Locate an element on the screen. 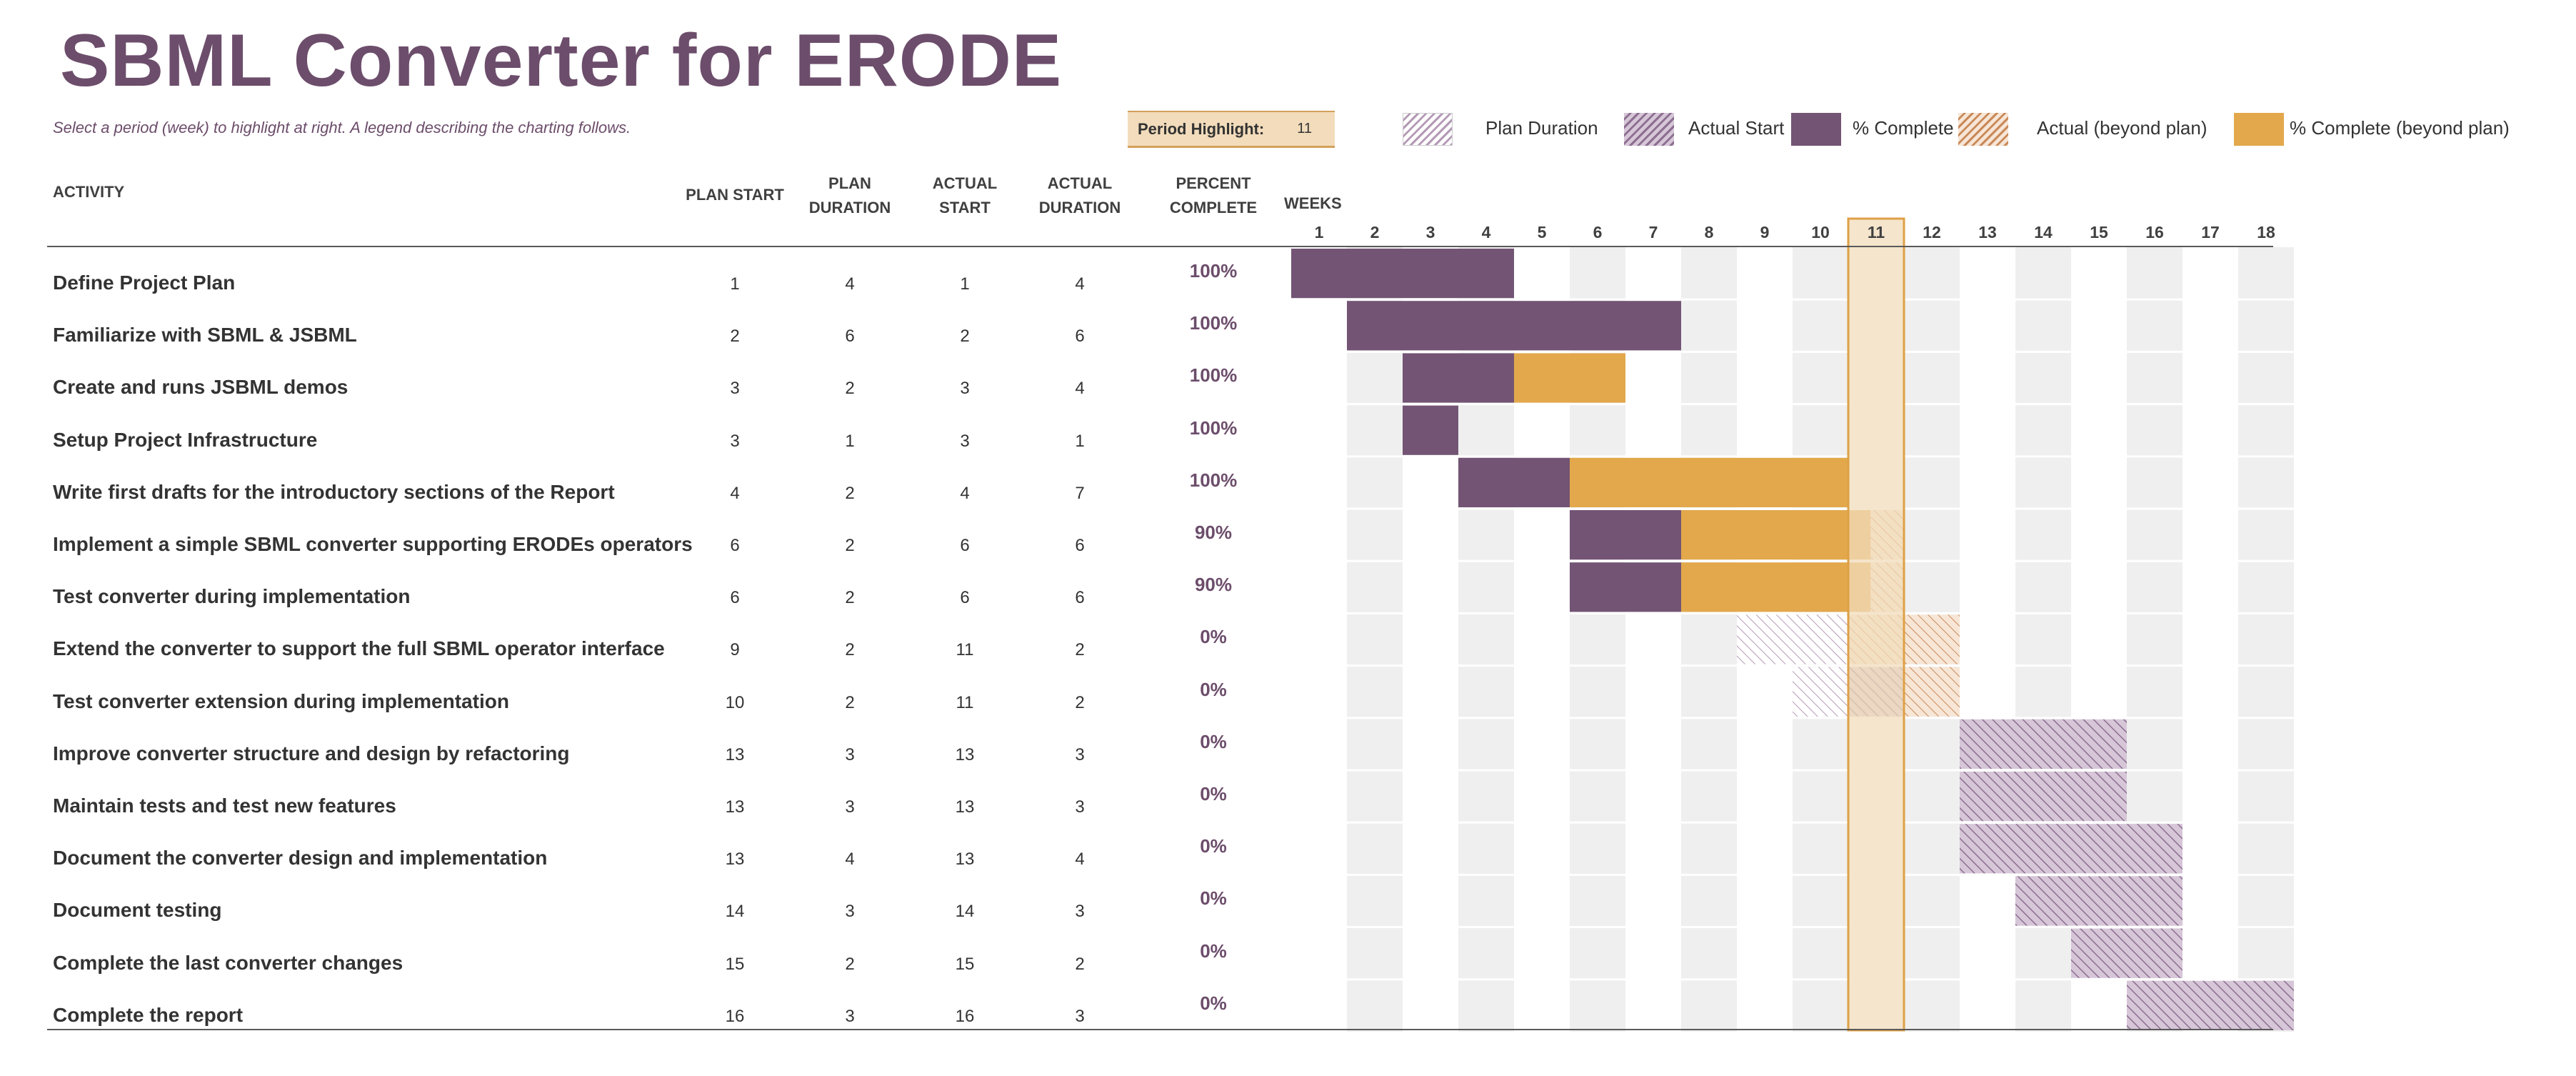 The width and height of the screenshot is (2576, 1076). task-percent-complete: 90% is located at coordinates (1213, 532).